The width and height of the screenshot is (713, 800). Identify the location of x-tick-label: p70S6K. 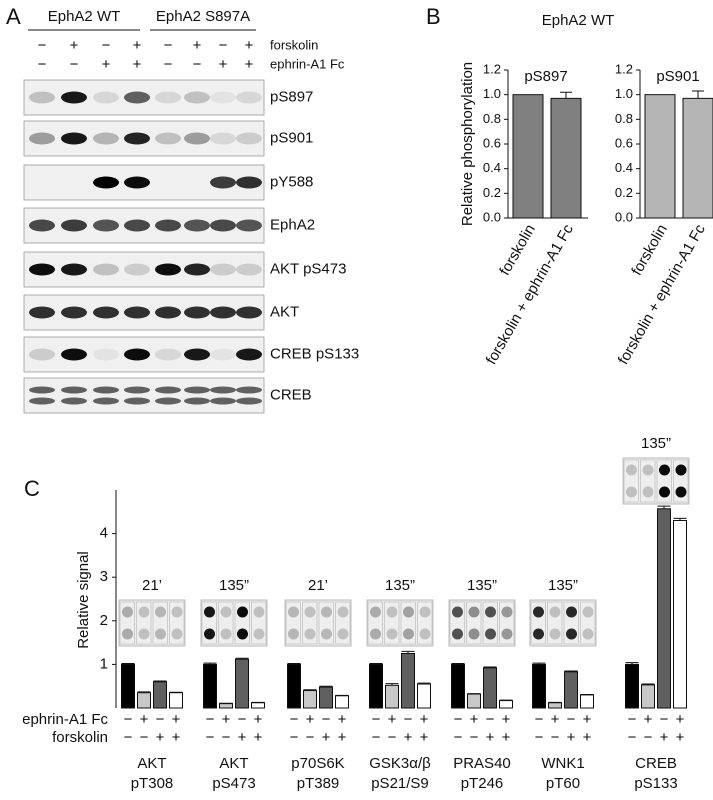
(317, 763).